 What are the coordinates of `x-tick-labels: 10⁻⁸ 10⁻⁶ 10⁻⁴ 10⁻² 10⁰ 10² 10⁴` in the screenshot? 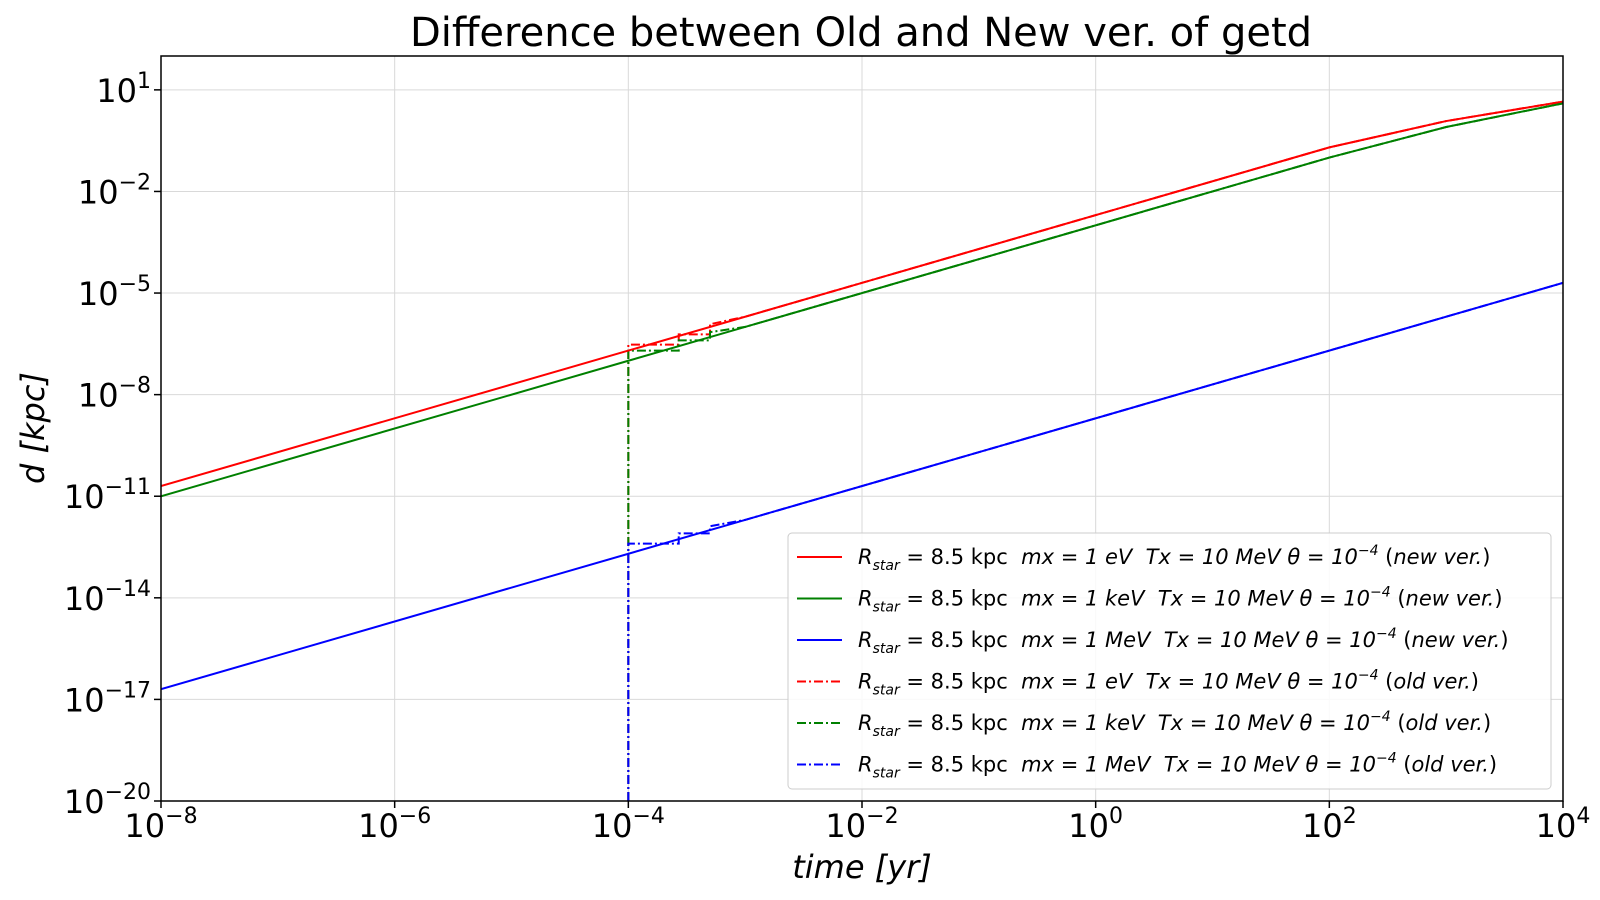 It's located at (857, 824).